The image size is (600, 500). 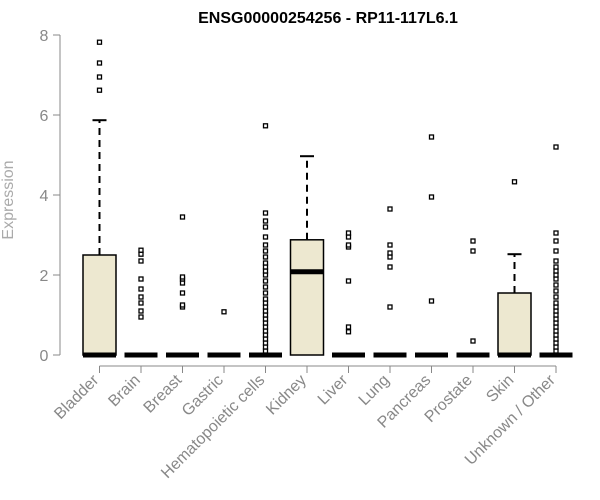 What do you see at coordinates (44, 36) in the screenshot?
I see `y-tick-label: 8` at bounding box center [44, 36].